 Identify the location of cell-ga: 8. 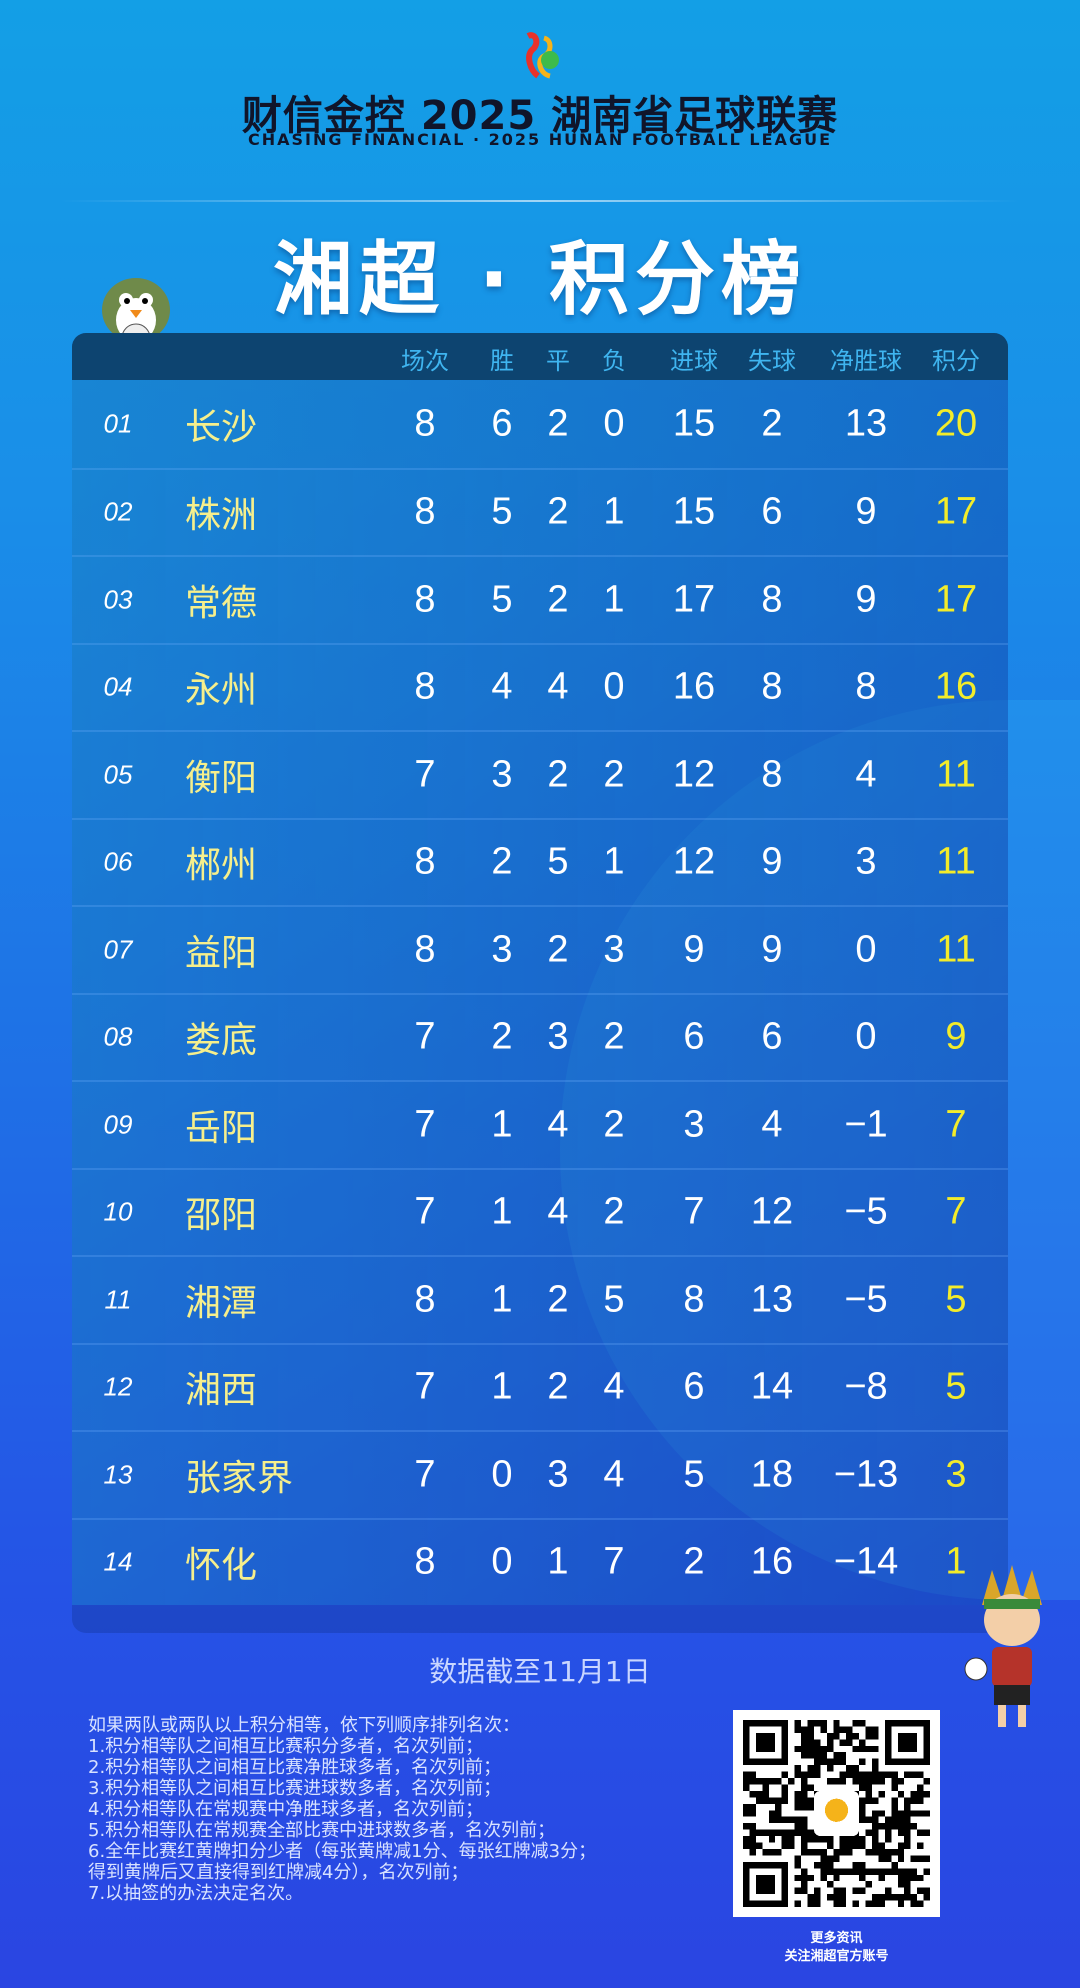
(772, 774).